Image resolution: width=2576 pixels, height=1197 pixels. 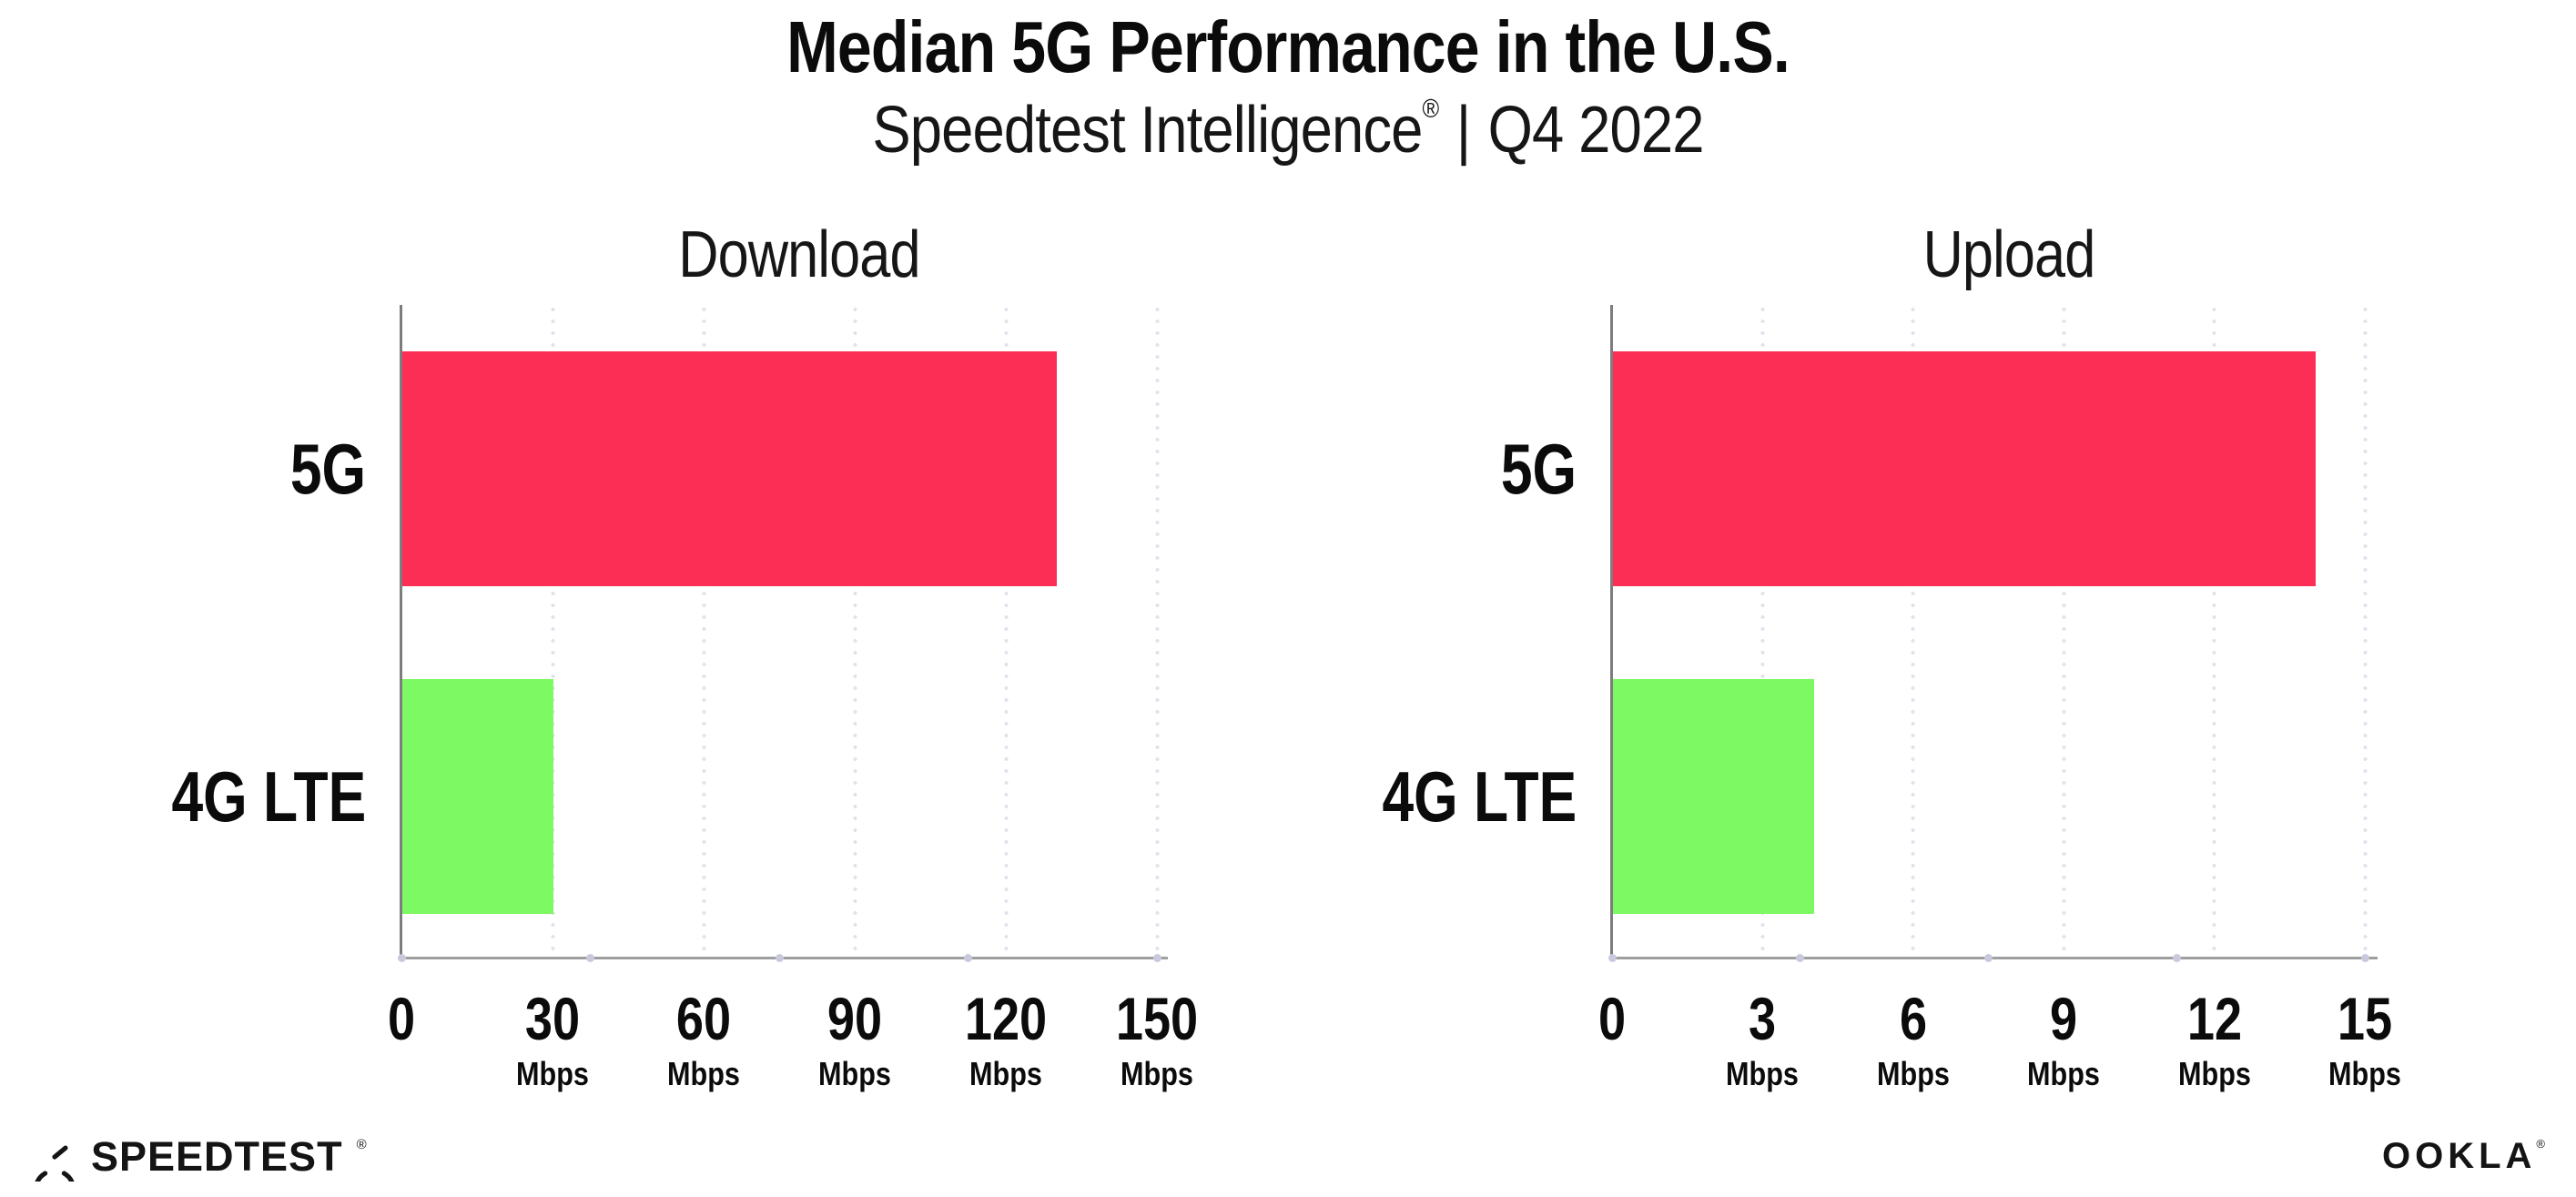 What do you see at coordinates (1147, 130) in the screenshot?
I see `subtitle-brand: Speedtest Intelligence` at bounding box center [1147, 130].